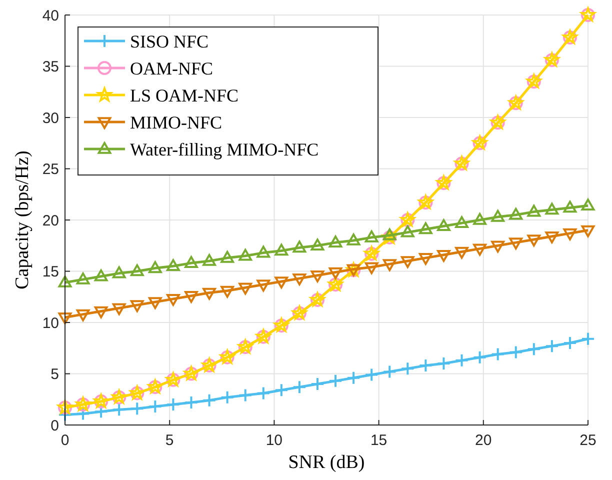 The width and height of the screenshot is (612, 480). Describe the element at coordinates (54, 374) in the screenshot. I see `y-tick-label: 5` at that location.